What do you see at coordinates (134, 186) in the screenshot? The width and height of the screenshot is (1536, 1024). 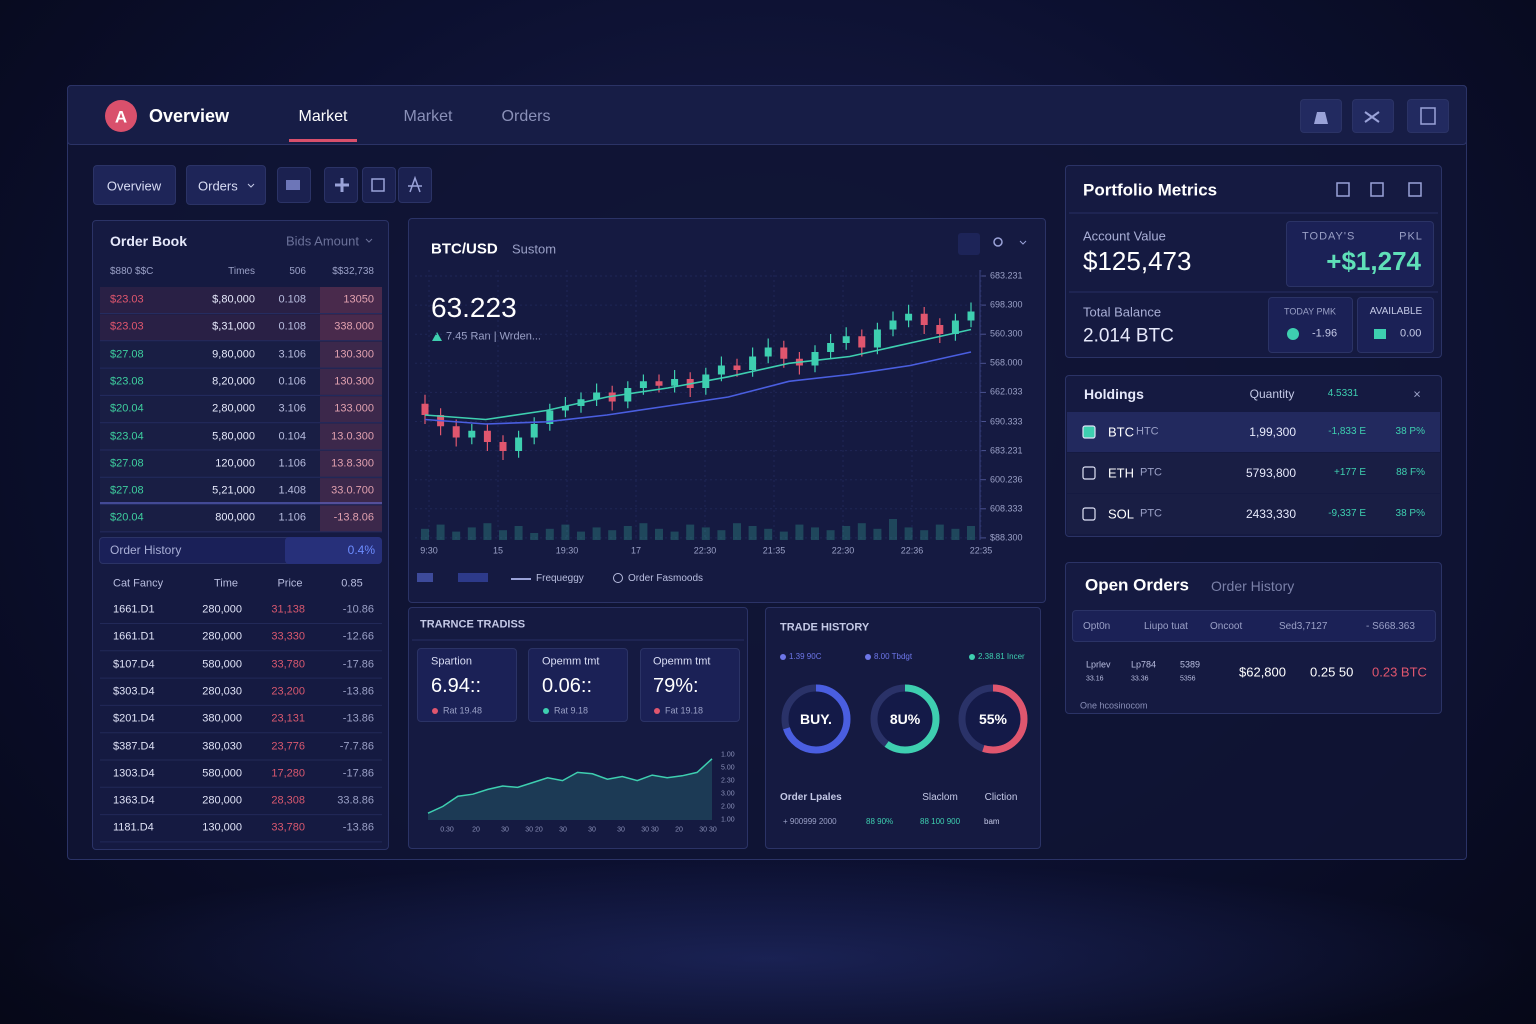 I see `toolbar-button-label: Overview` at bounding box center [134, 186].